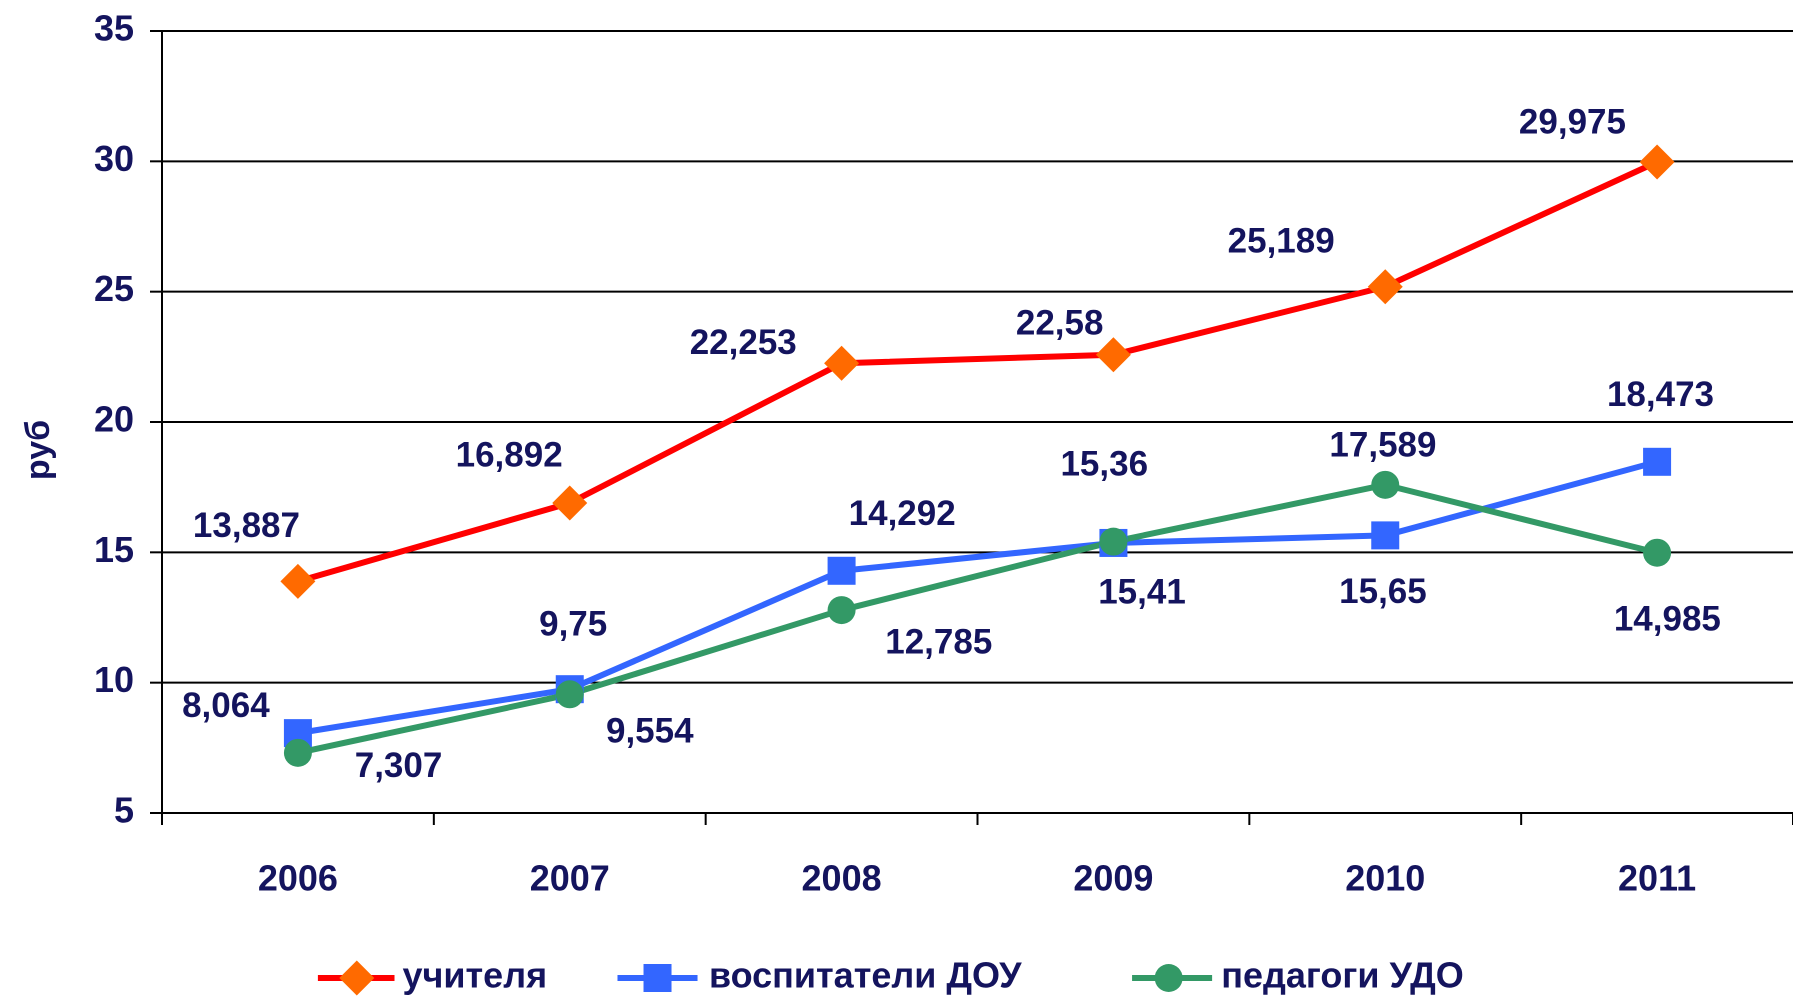  Describe the element at coordinates (114, 679) in the screenshot. I see `y-tick-label: 10` at that location.